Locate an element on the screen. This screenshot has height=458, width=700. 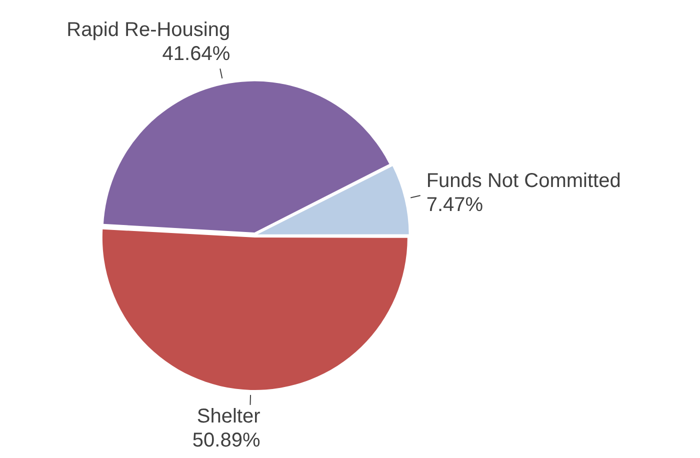
data-label: 7.47% is located at coordinates (455, 205).